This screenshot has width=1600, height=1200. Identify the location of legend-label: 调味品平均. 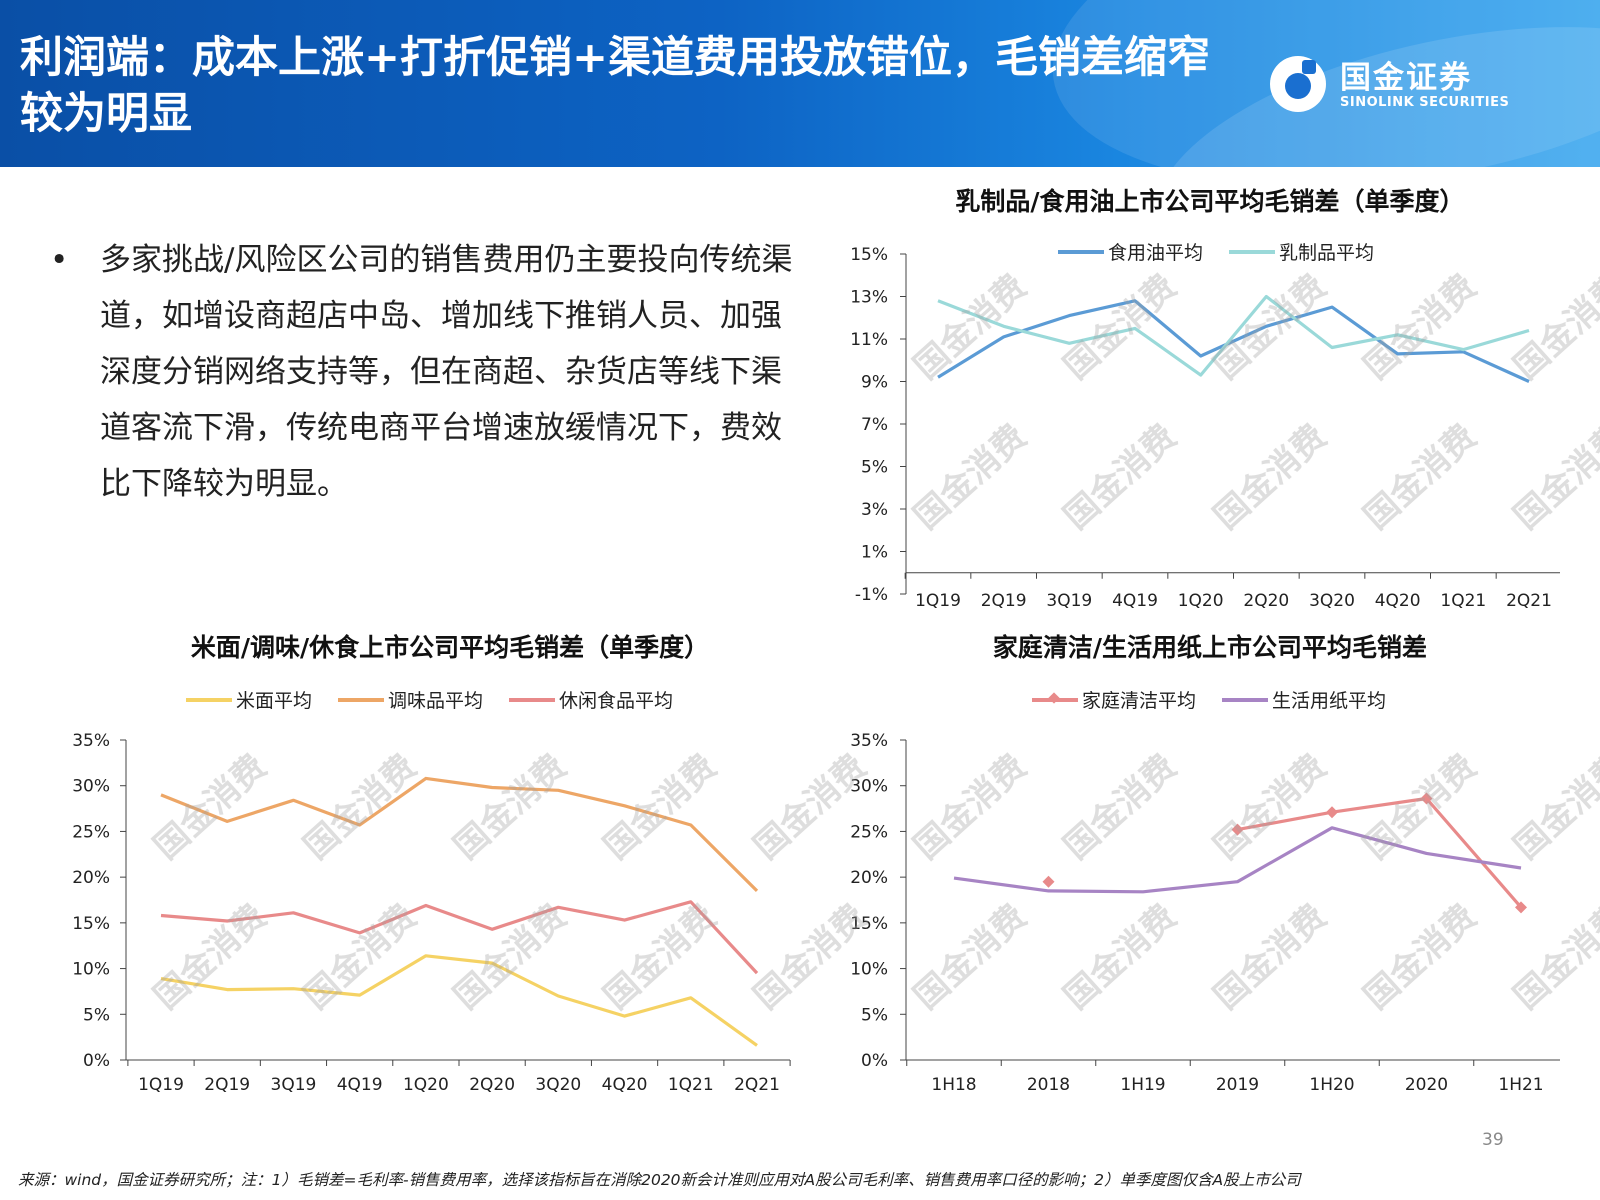
(436, 701).